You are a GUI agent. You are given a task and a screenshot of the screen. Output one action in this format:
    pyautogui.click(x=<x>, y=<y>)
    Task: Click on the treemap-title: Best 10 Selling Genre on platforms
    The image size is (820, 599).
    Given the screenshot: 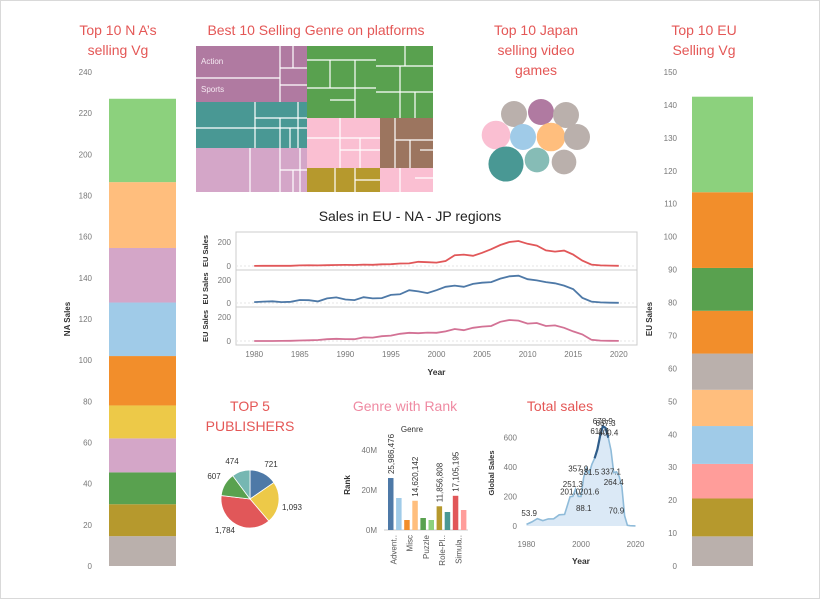 What is the action you would take?
    pyautogui.click(x=316, y=30)
    